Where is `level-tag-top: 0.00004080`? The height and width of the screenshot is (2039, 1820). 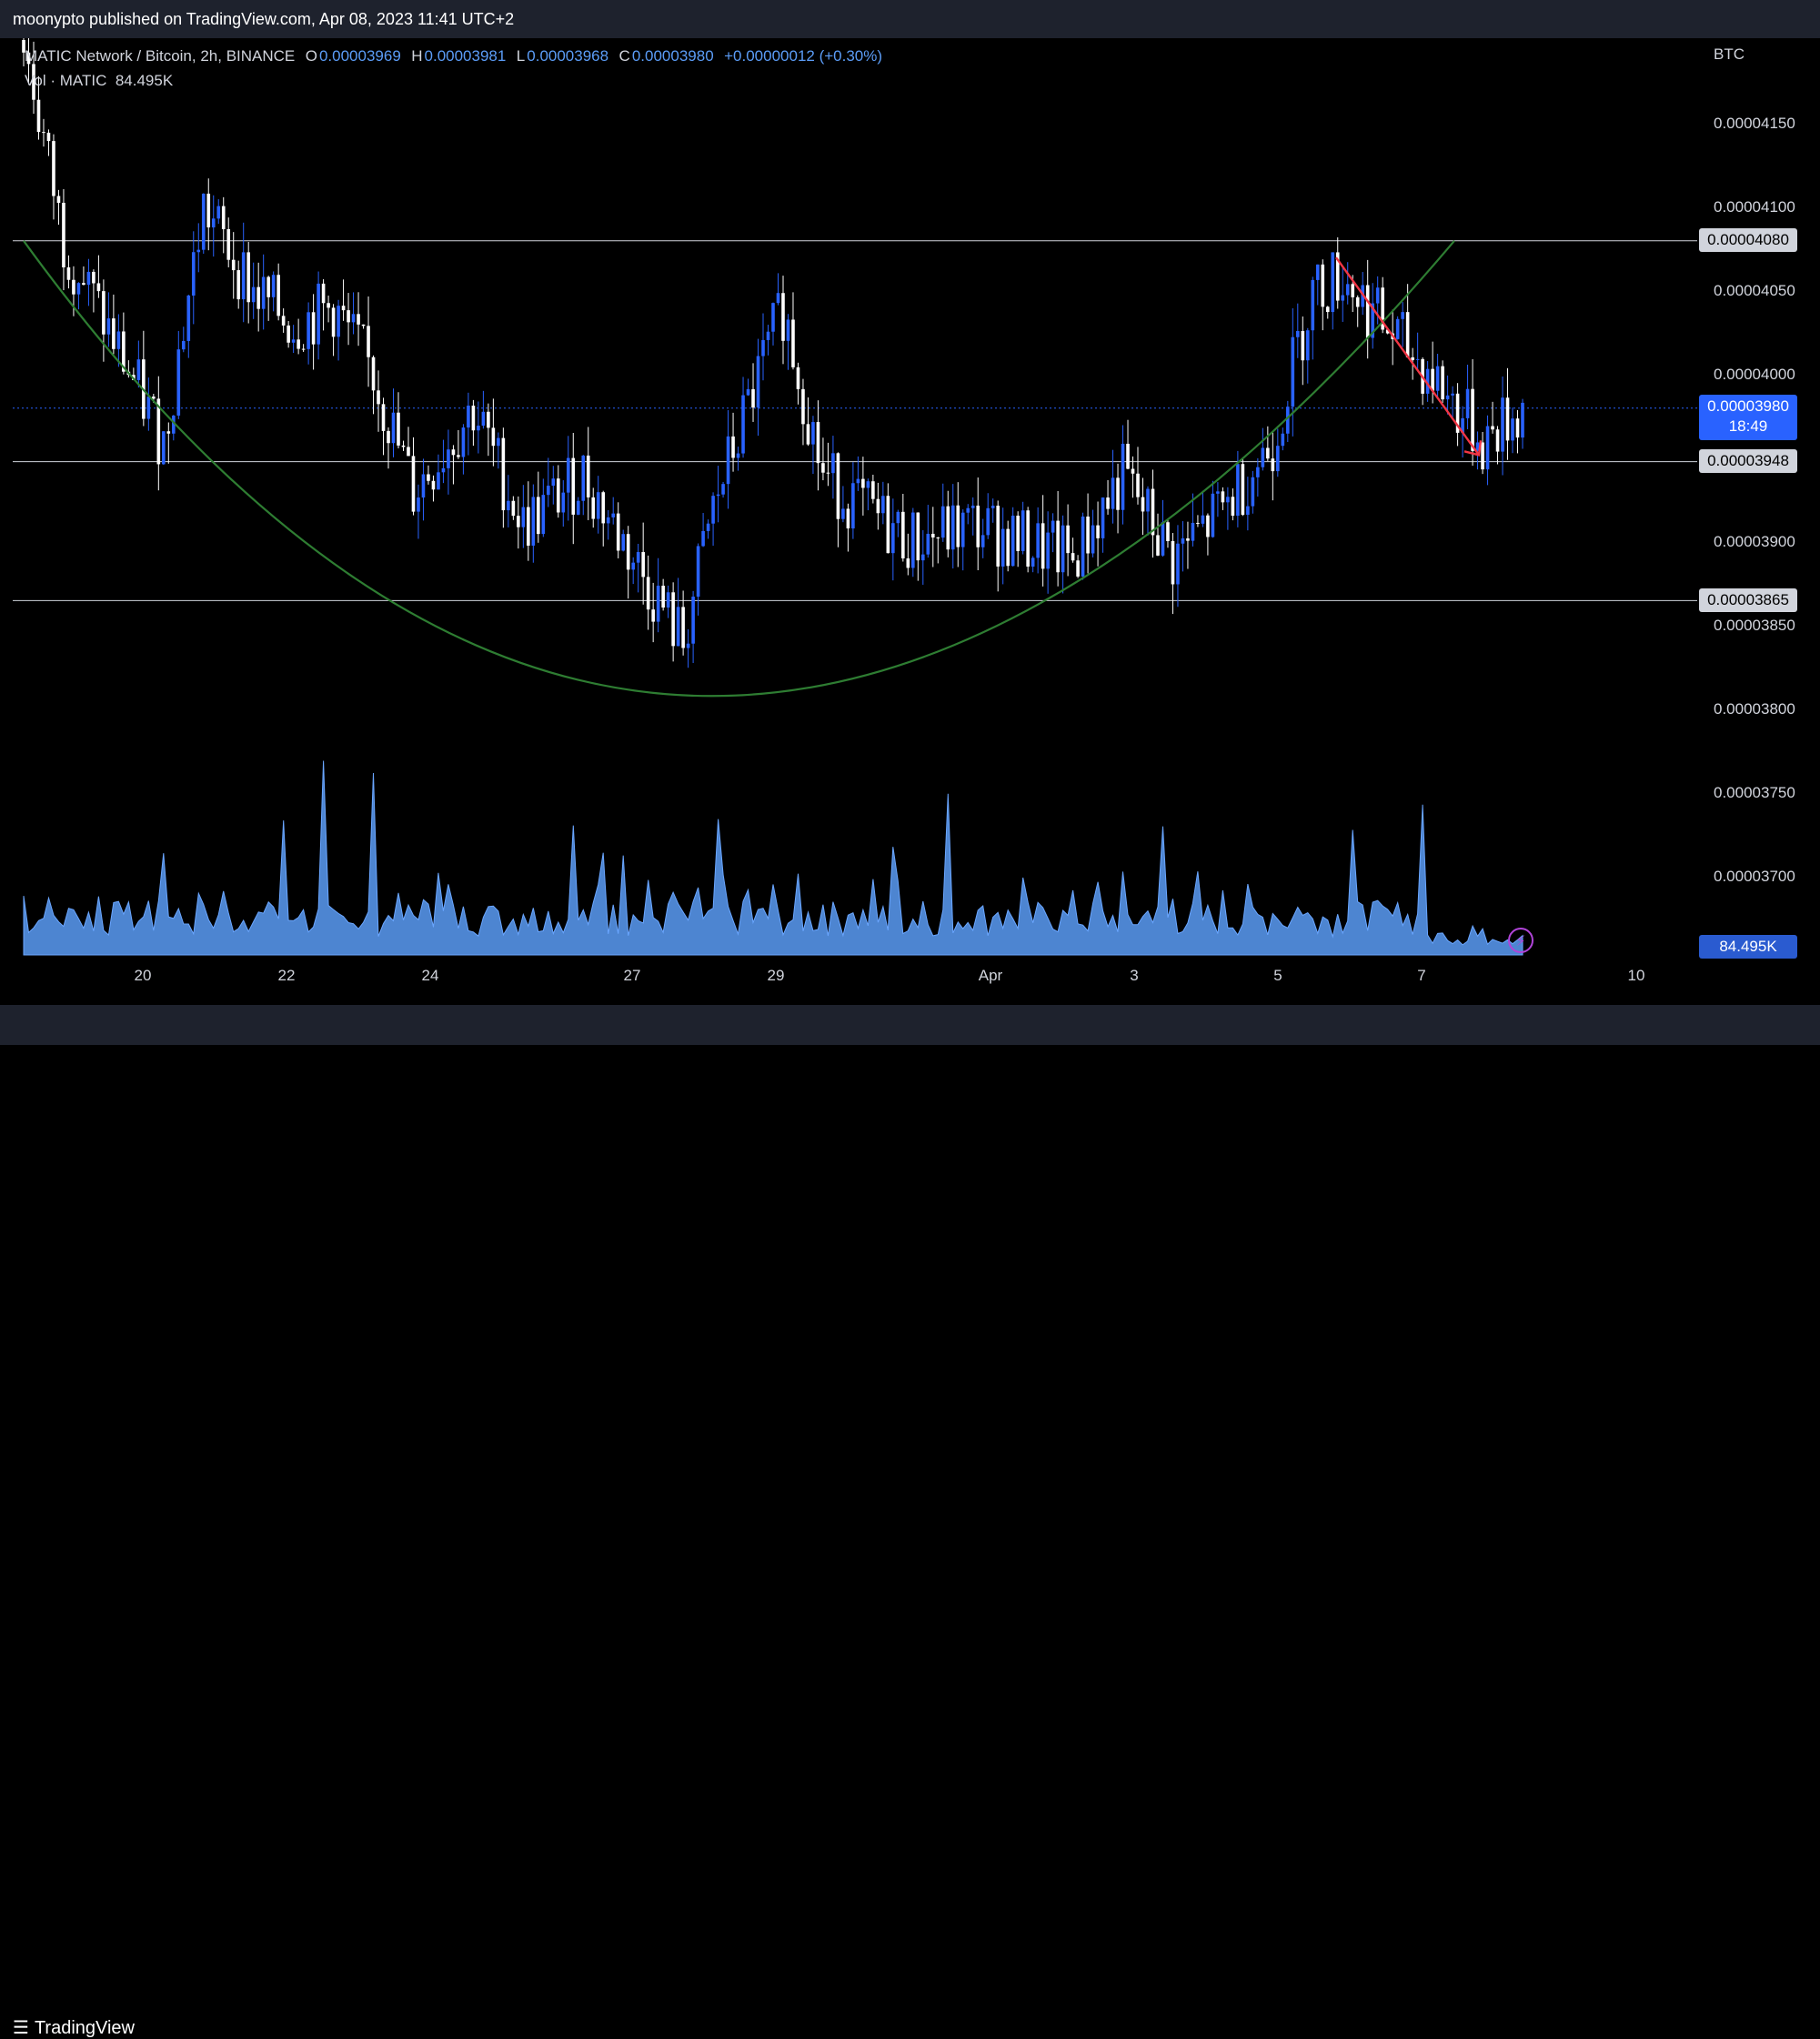
level-tag-top: 0.00004080 is located at coordinates (1748, 240).